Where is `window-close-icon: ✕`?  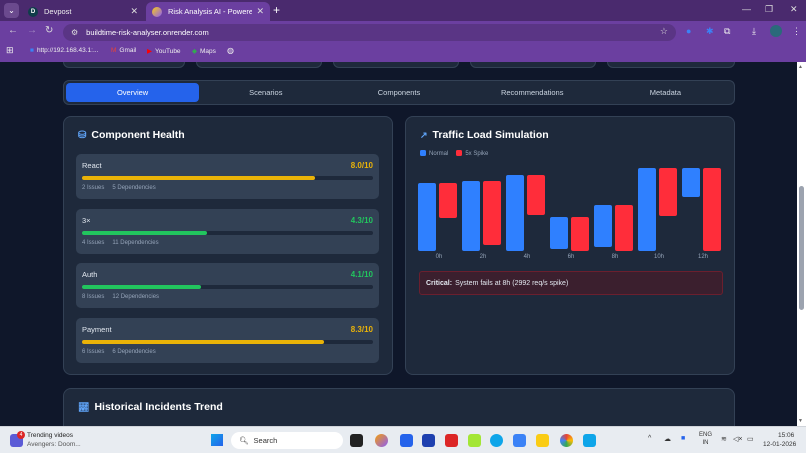
window-close-icon: ✕ is located at coordinates (794, 9).